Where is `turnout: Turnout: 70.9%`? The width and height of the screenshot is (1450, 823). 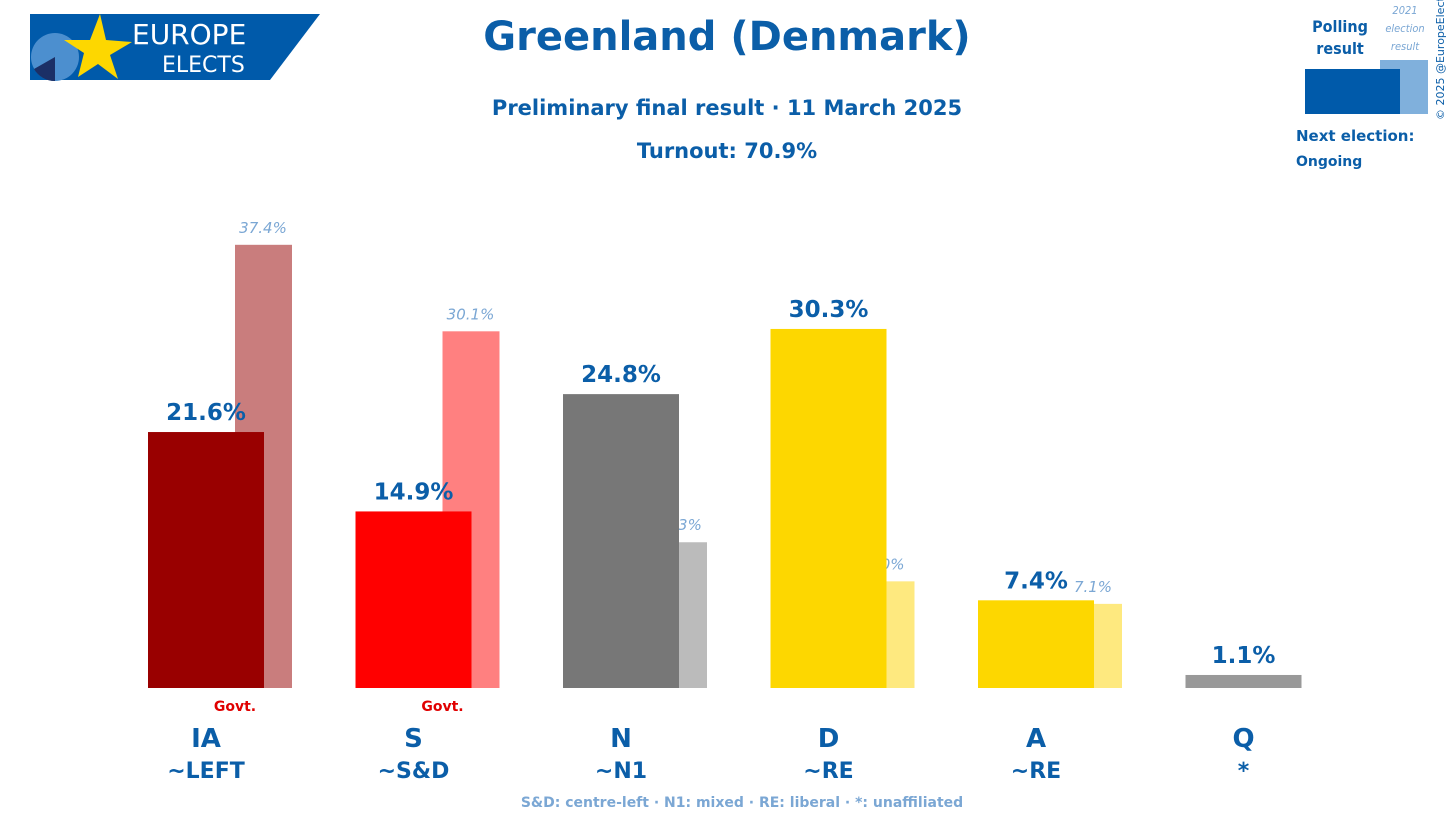
turnout: Turnout: 70.9% is located at coordinates (727, 151).